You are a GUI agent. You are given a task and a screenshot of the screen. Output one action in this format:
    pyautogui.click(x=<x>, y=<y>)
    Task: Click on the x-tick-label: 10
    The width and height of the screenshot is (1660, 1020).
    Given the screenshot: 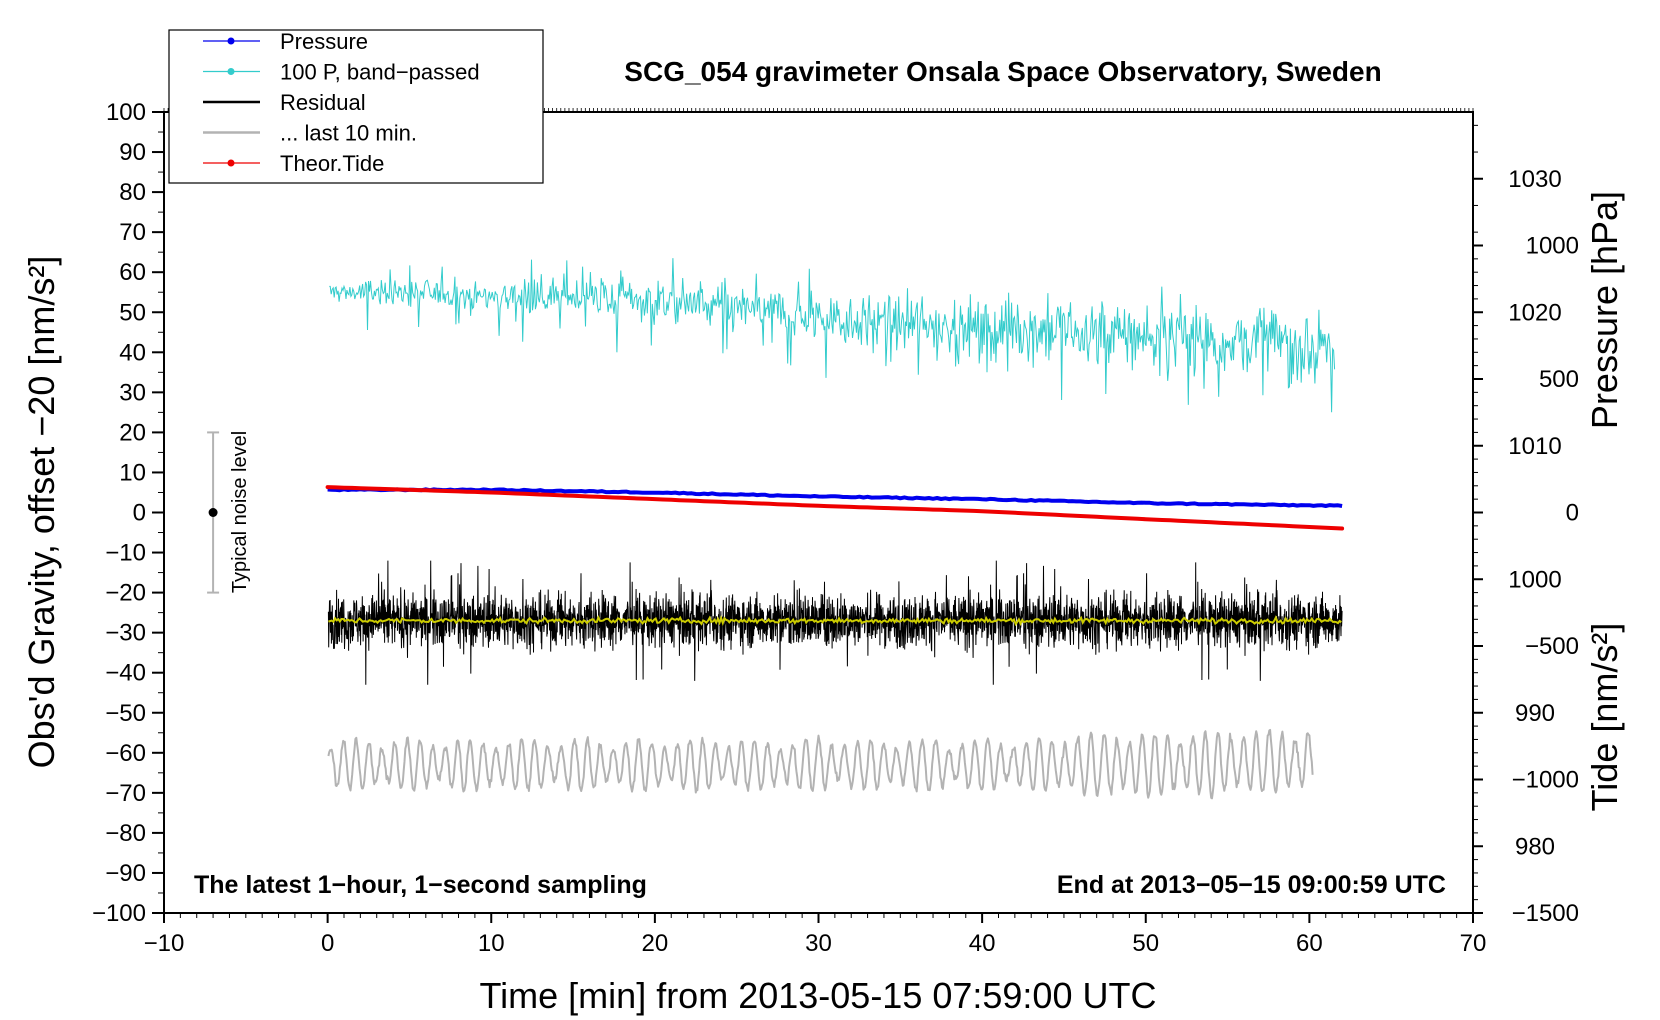 What is the action you would take?
    pyautogui.click(x=491, y=943)
    